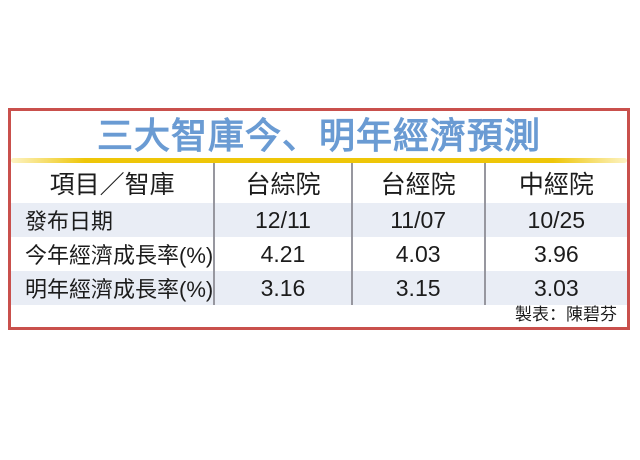 This screenshot has height=460, width=640. What do you see at coordinates (283, 220) in the screenshot?
I see `cell-value: 12/11` at bounding box center [283, 220].